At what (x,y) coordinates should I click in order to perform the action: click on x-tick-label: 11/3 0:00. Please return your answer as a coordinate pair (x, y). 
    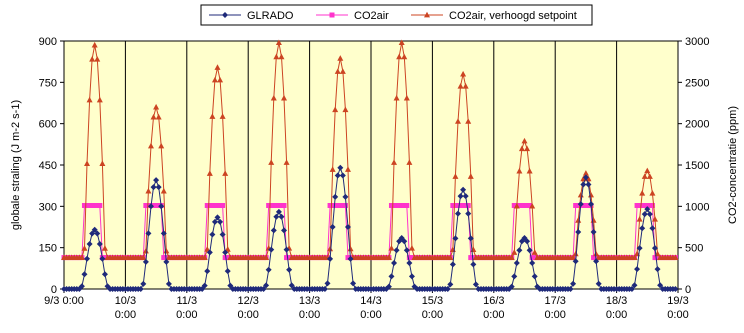
    Looking at the image, I should click on (186, 308).